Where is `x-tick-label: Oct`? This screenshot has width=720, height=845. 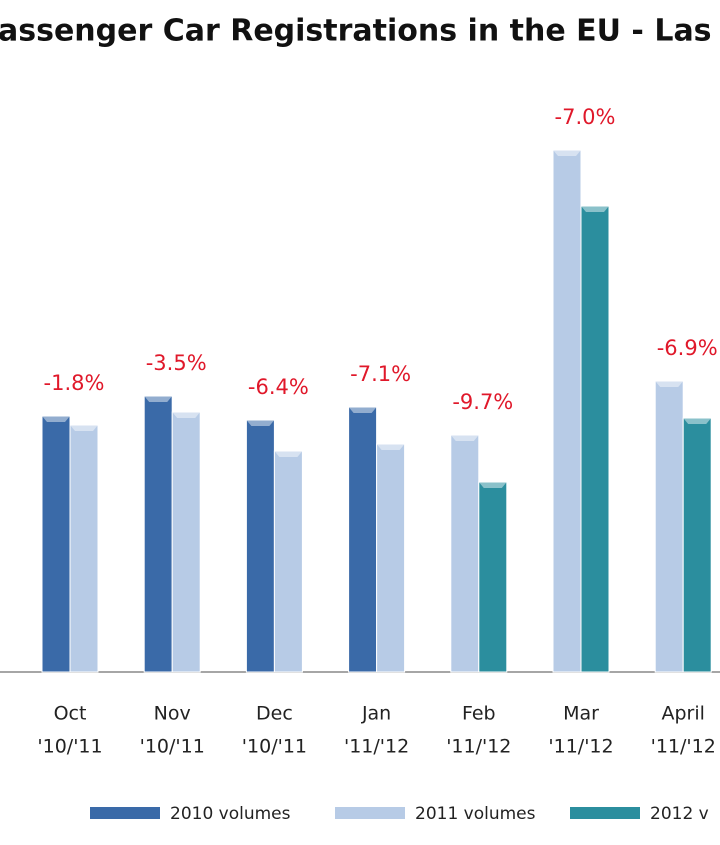
x-tick-label: Oct is located at coordinates (70, 714).